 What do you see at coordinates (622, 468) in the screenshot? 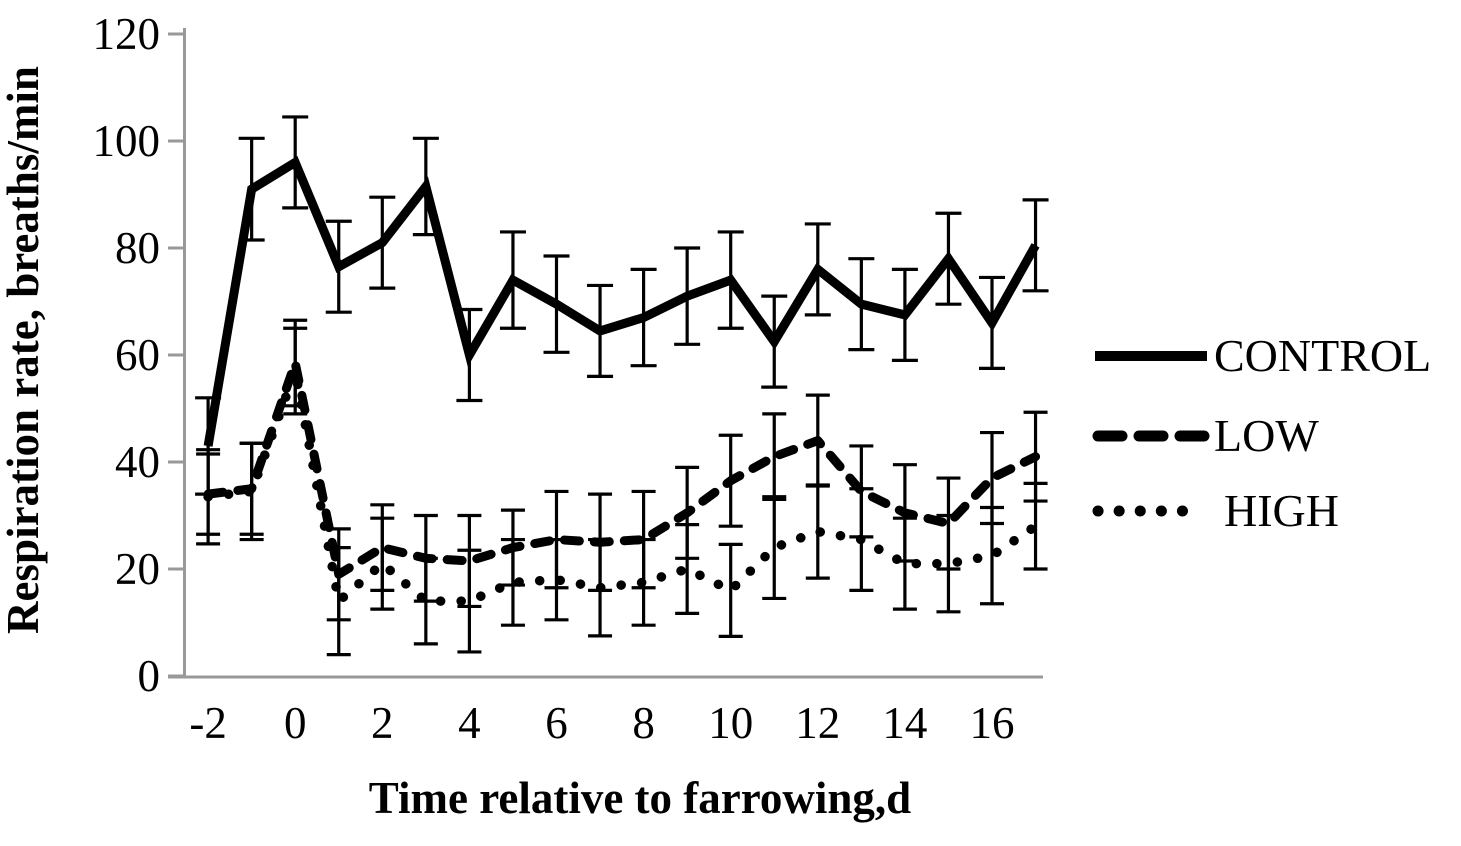
I see `low-series-line` at bounding box center [622, 468].